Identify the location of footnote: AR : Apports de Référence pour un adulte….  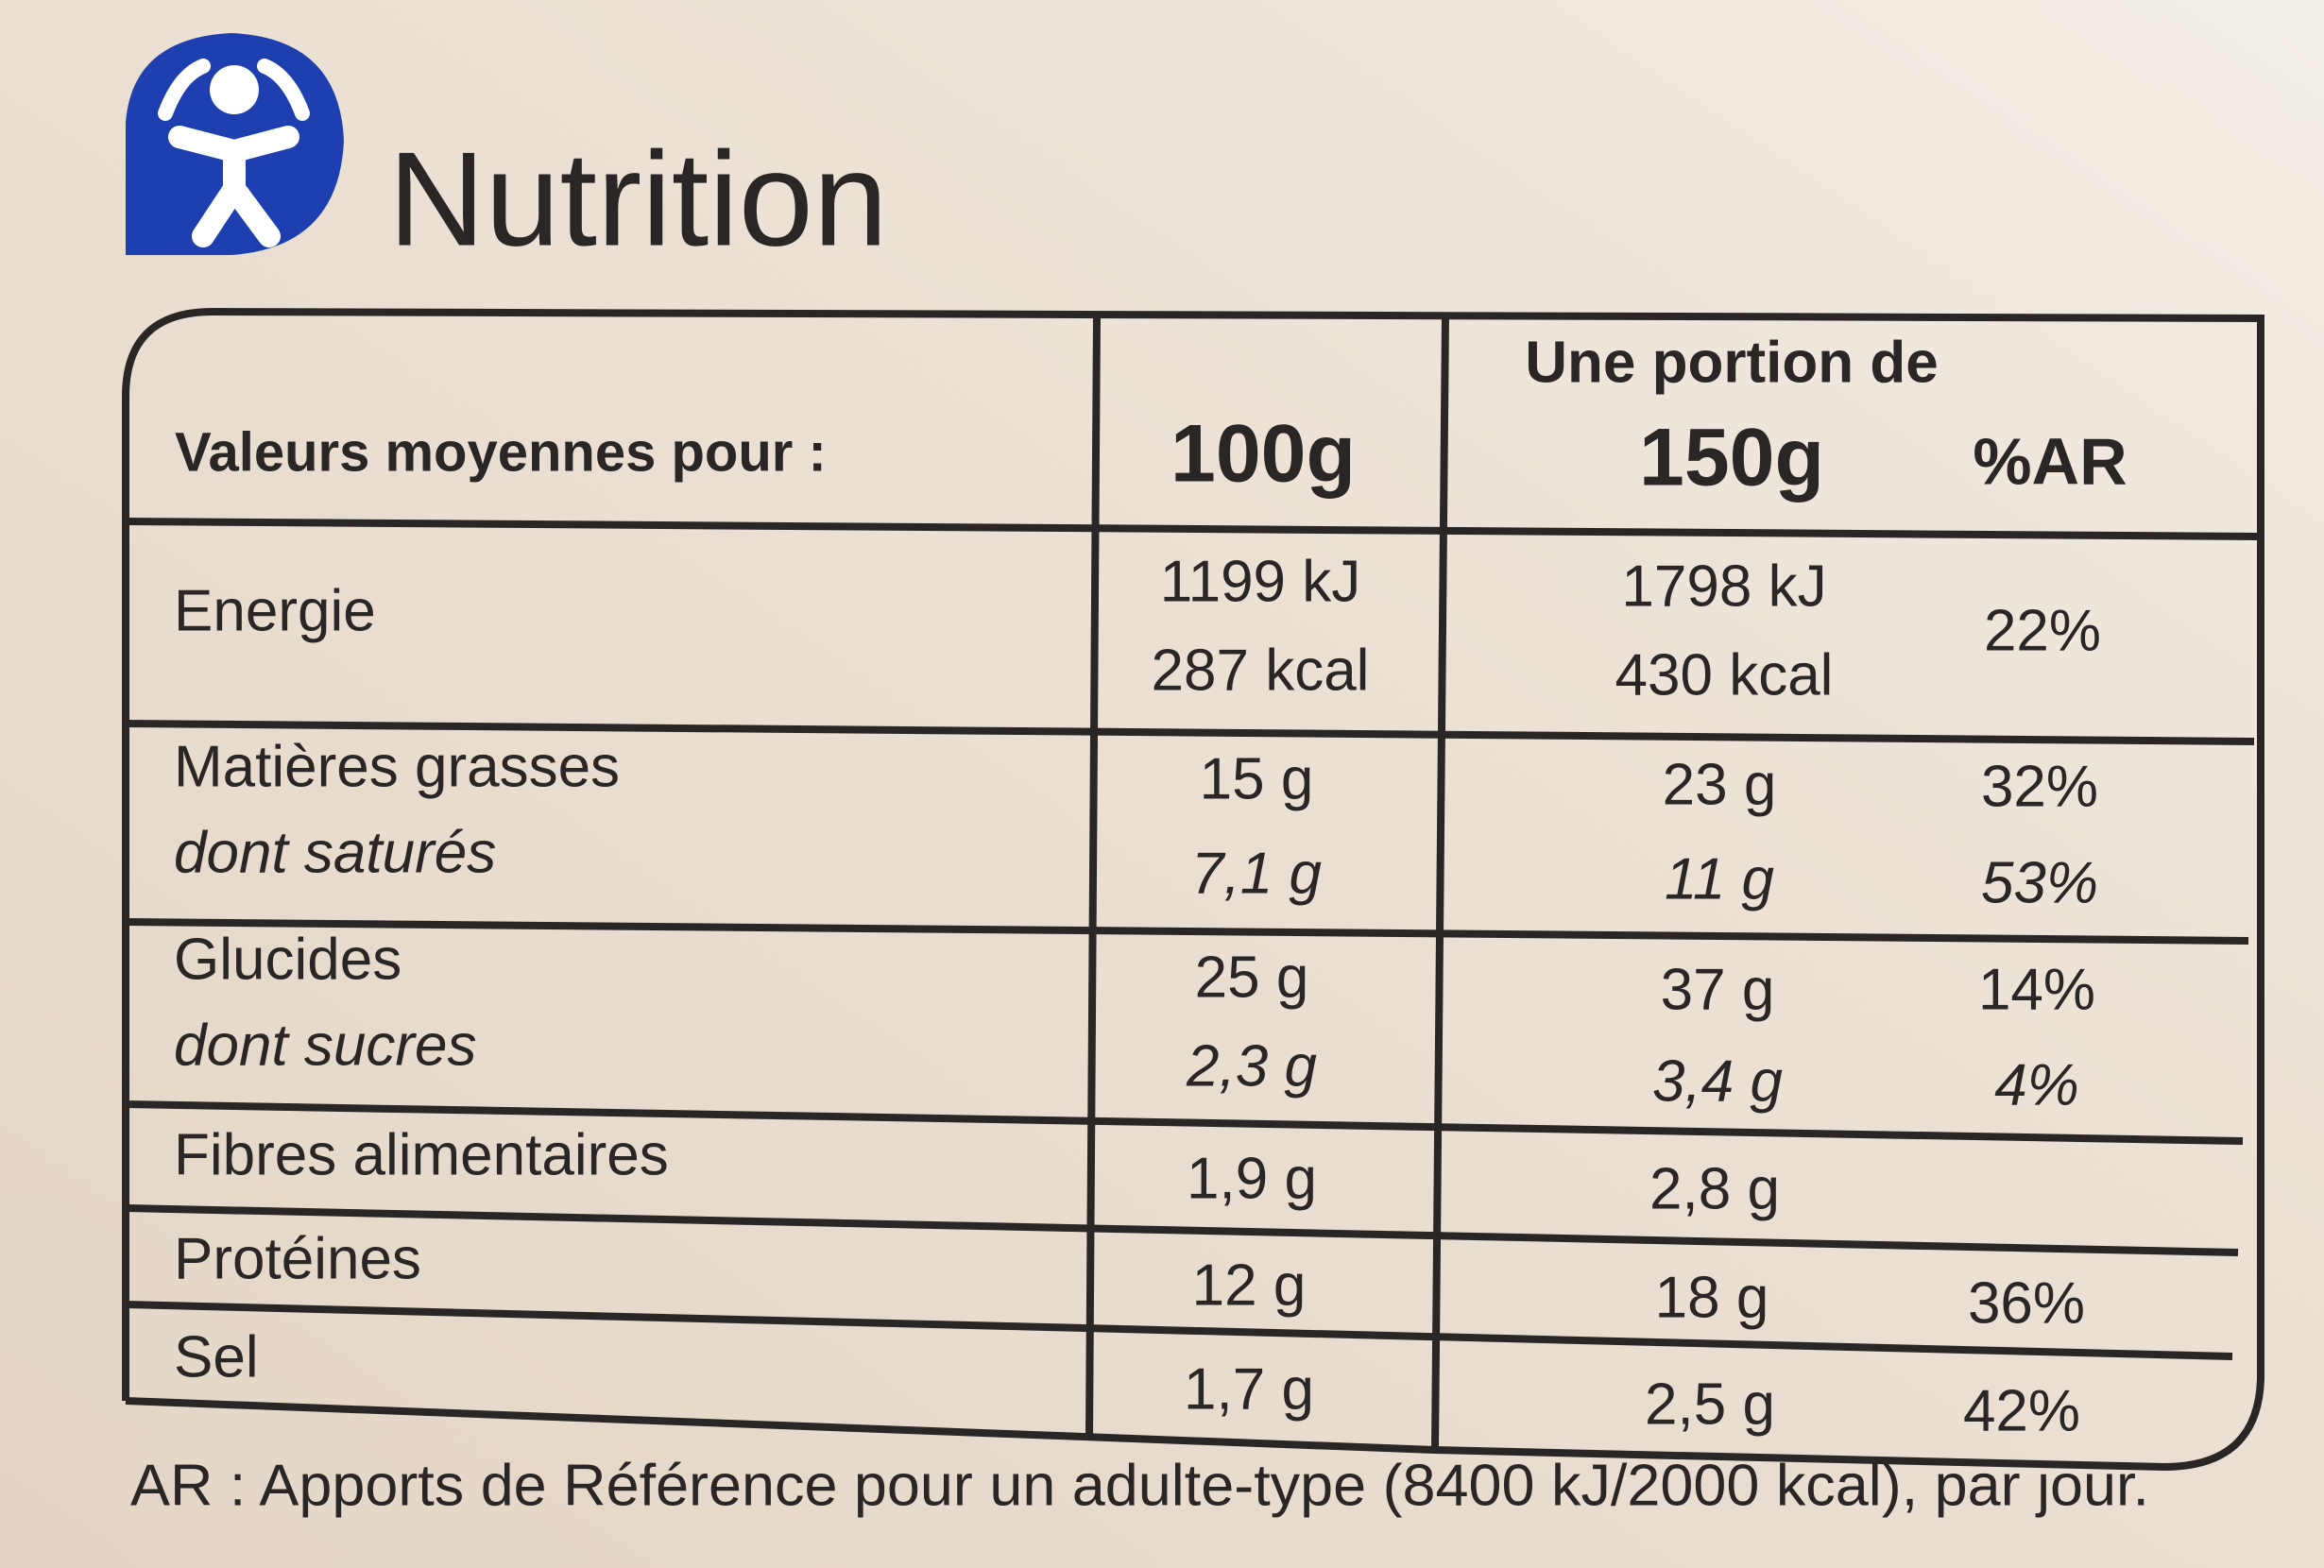
(1139, 1485).